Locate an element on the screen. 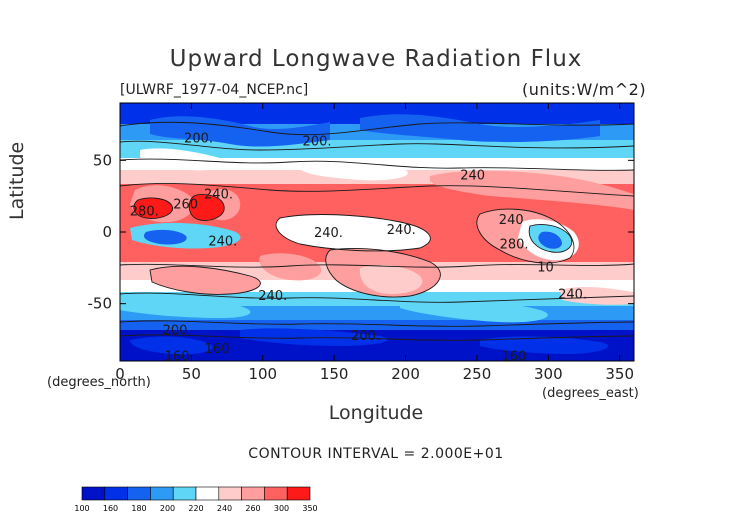 The width and height of the screenshot is (752, 532). x-tick-label: 150 is located at coordinates (334, 374).